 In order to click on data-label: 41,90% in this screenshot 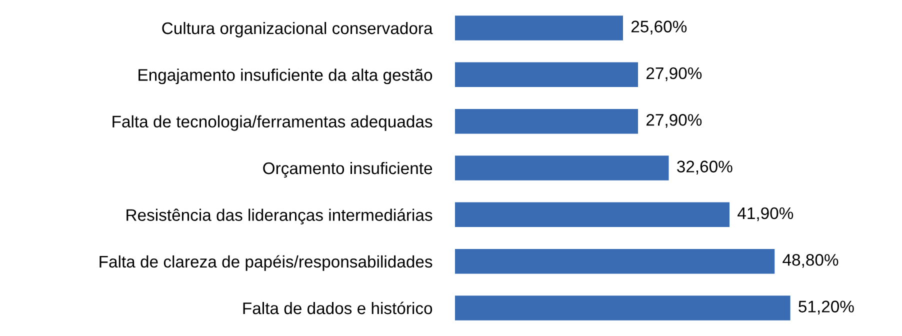, I will do `click(766, 214)`.